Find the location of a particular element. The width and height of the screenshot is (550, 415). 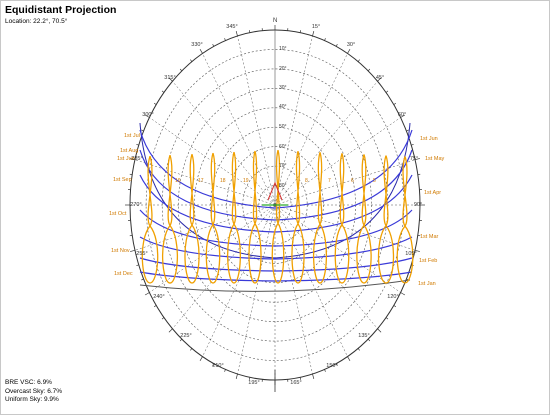

sun-band-lower is located at coordinates (275, 285).